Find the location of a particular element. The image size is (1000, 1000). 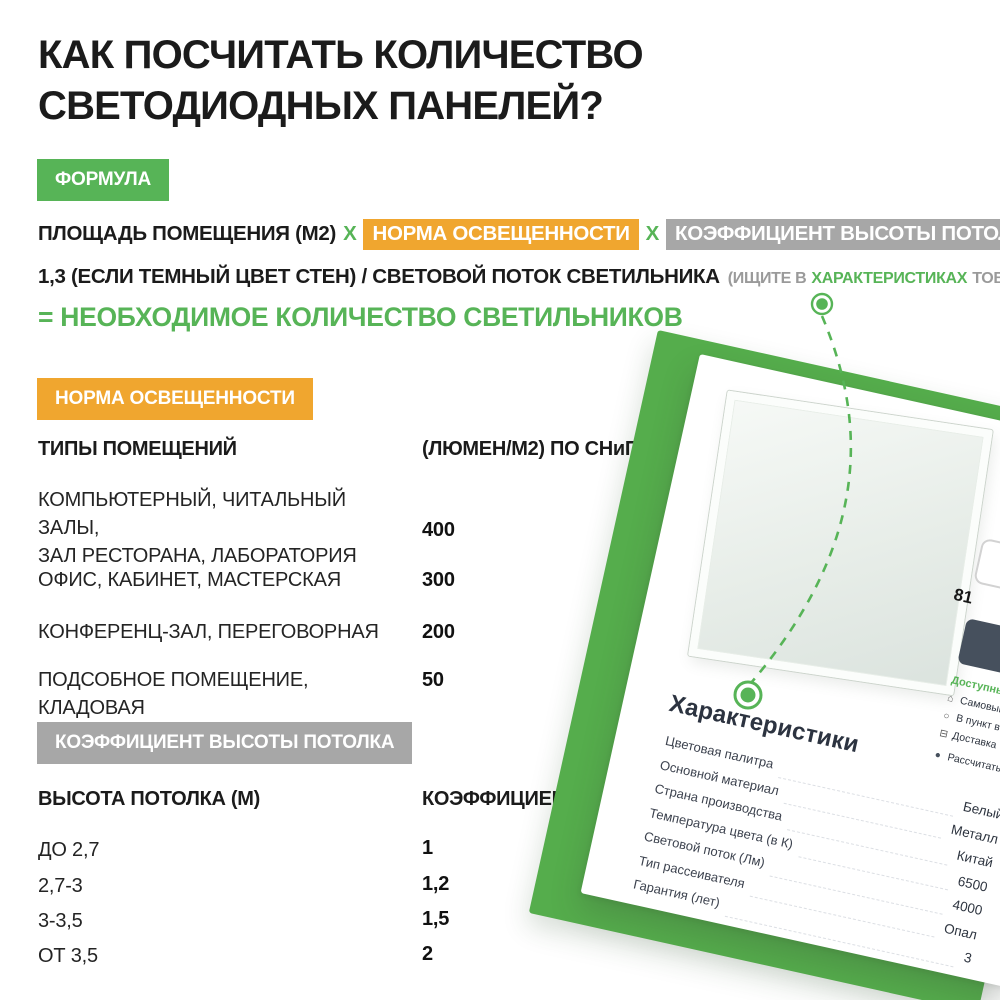

table-row: КОНФЕРЕНЦ-ЗАЛ, ПЕРЕГОВОРНАЯ 200 is located at coordinates (503, 632).